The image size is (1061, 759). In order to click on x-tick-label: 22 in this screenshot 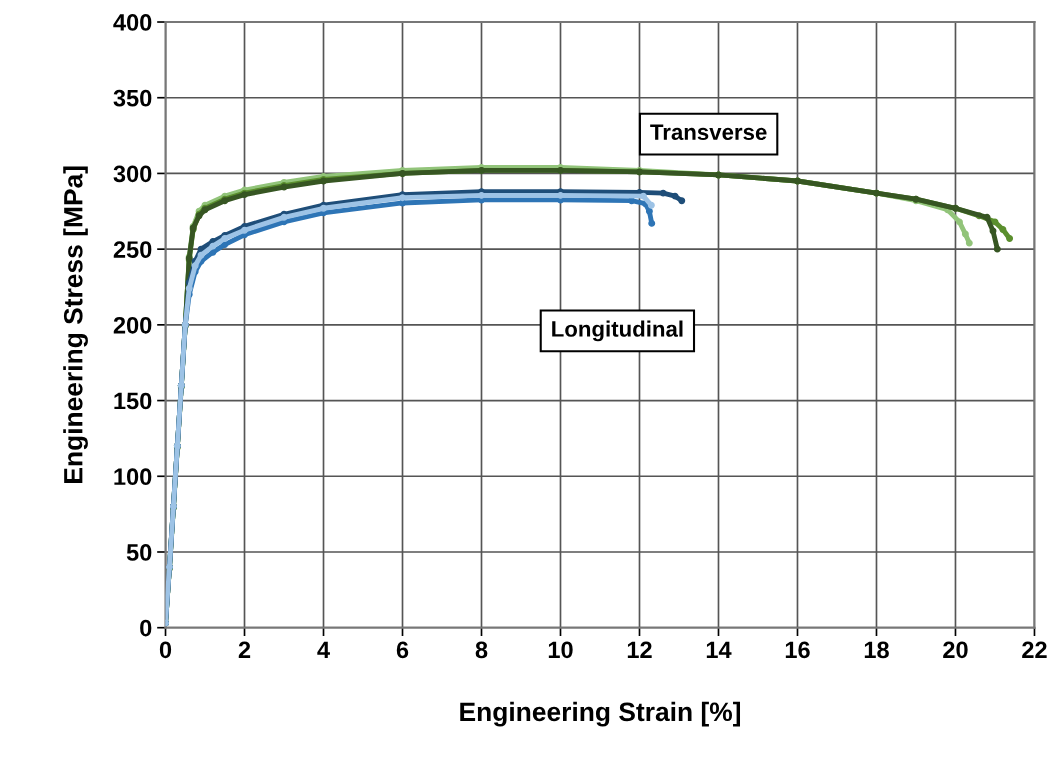, I will do `click(1034, 649)`.